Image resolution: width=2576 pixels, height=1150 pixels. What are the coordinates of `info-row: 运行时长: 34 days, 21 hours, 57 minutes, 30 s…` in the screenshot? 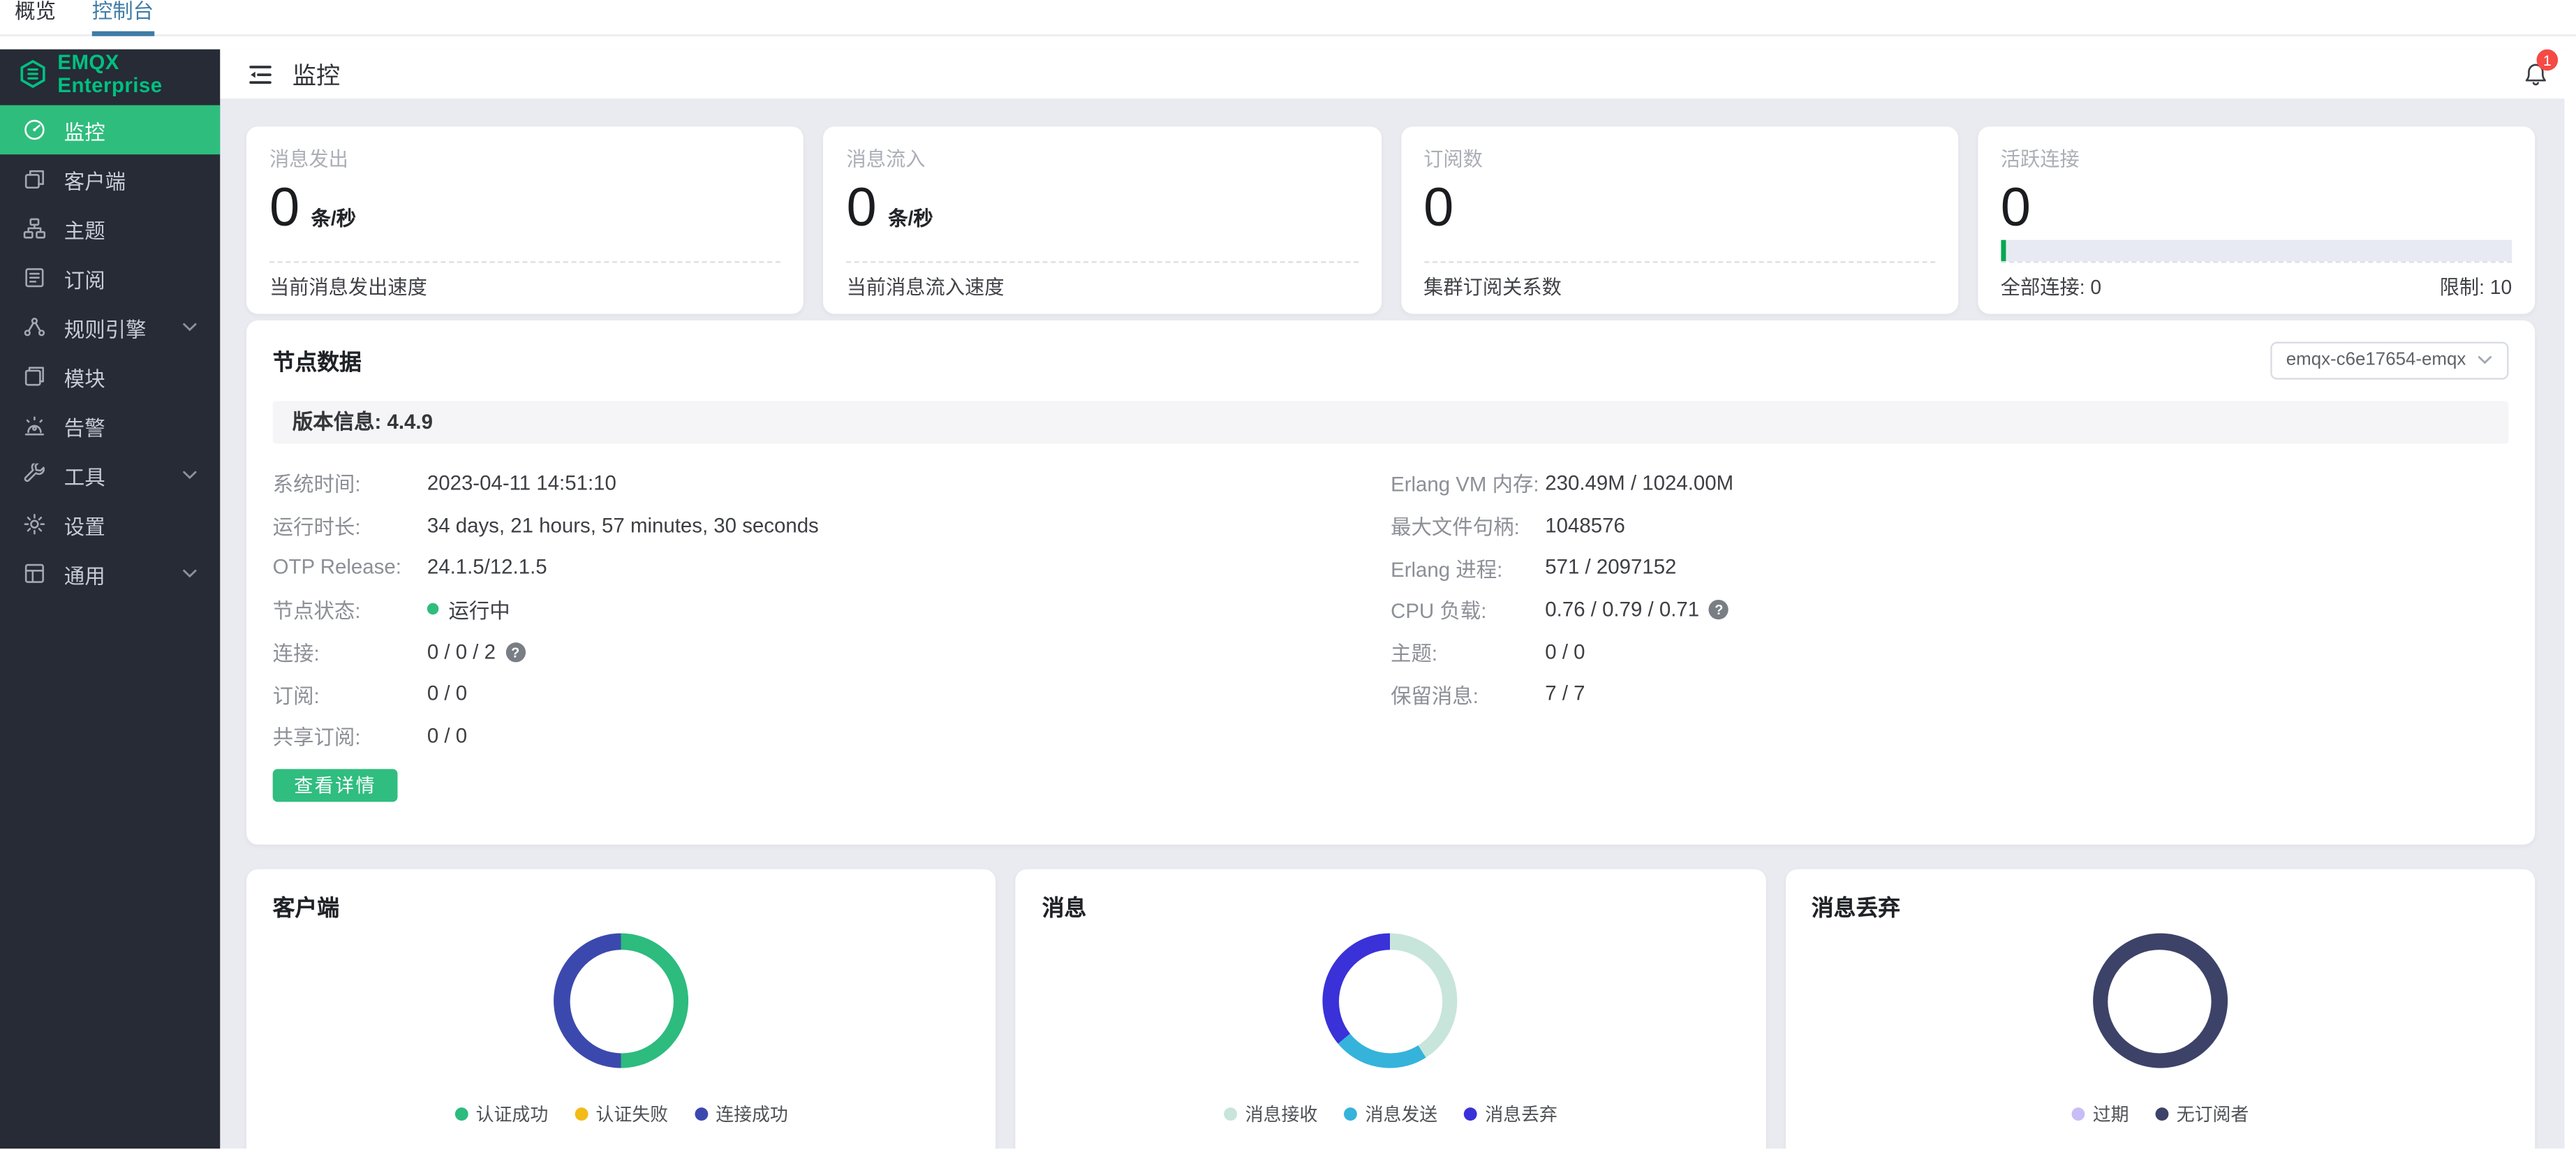 It's located at (545, 526).